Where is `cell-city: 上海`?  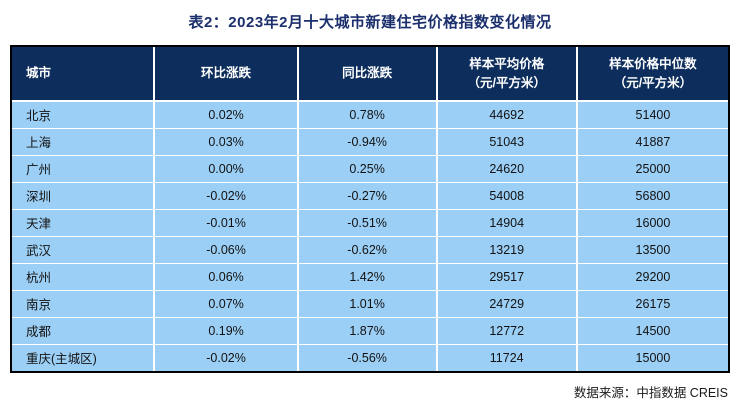
cell-city: 上海 is located at coordinates (84, 142).